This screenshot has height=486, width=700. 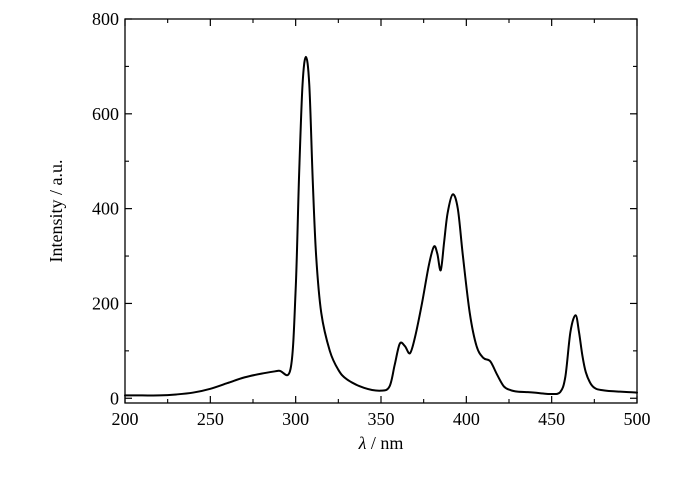 What do you see at coordinates (466, 419) in the screenshot?
I see `x-tick-label: 400` at bounding box center [466, 419].